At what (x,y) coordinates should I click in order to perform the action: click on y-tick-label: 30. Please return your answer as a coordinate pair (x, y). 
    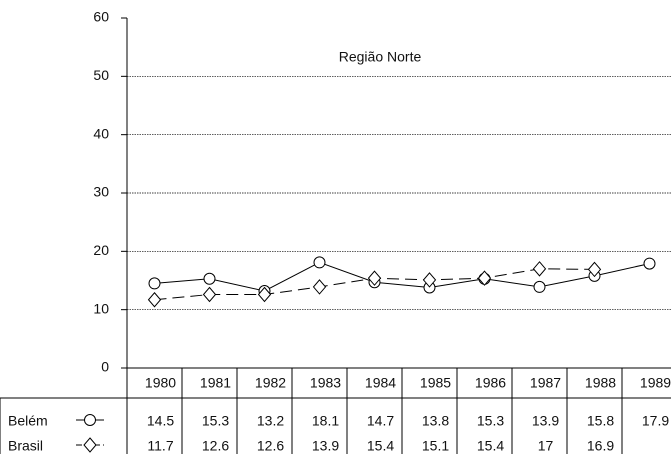
    Looking at the image, I should click on (101, 192).